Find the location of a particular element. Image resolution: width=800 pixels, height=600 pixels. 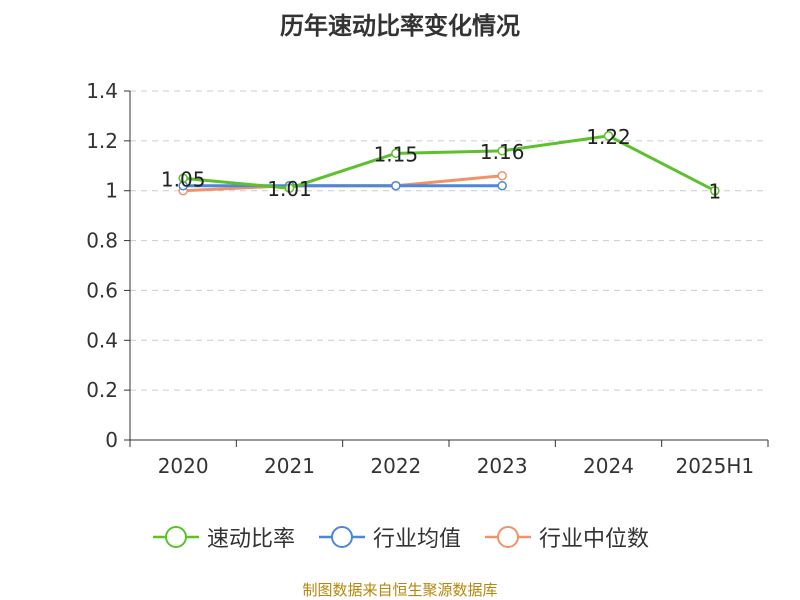

data-label: 1.01 is located at coordinates (289, 189).